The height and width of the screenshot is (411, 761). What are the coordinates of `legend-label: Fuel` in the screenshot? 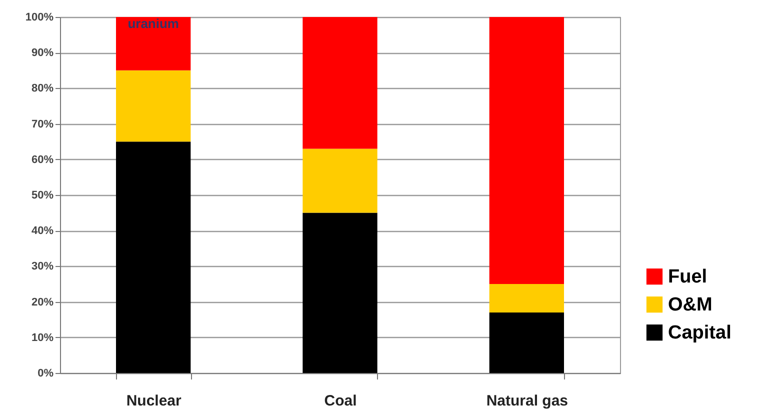 It's located at (688, 277).